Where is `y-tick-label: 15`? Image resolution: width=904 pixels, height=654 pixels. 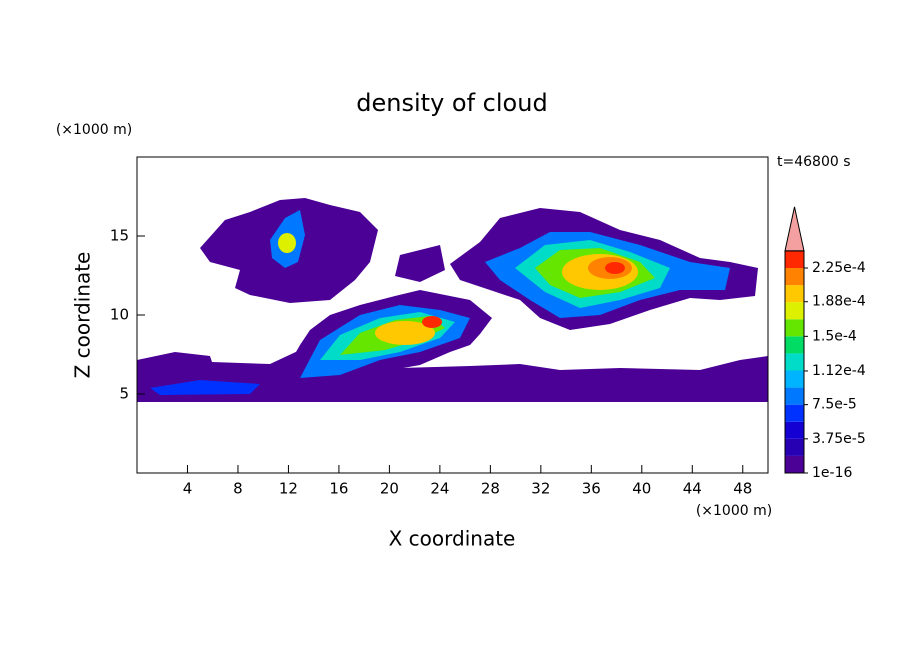
y-tick-label: 15 is located at coordinates (119, 236).